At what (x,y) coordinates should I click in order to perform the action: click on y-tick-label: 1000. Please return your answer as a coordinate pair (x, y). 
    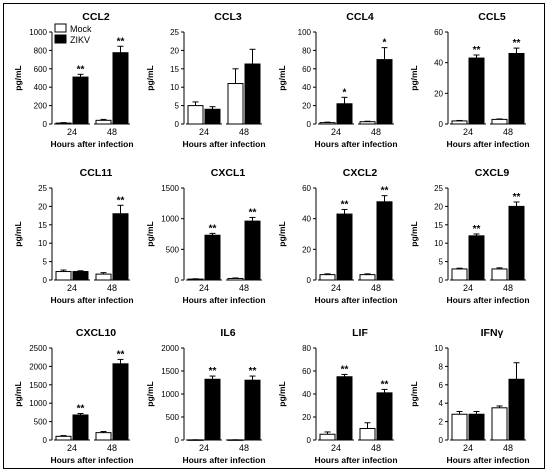
    Looking at the image, I should click on (170, 394).